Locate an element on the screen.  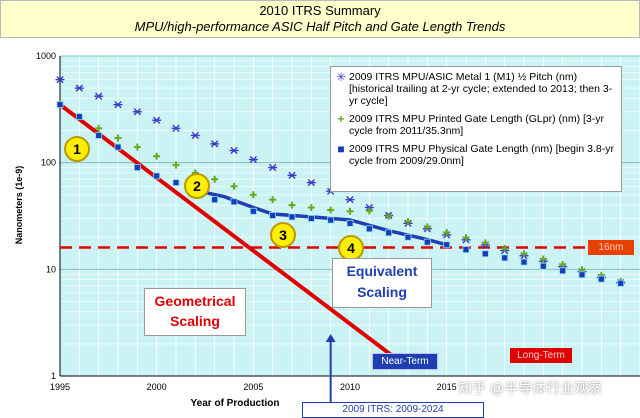
long-term-tag: Long-Term is located at coordinates (541, 355).